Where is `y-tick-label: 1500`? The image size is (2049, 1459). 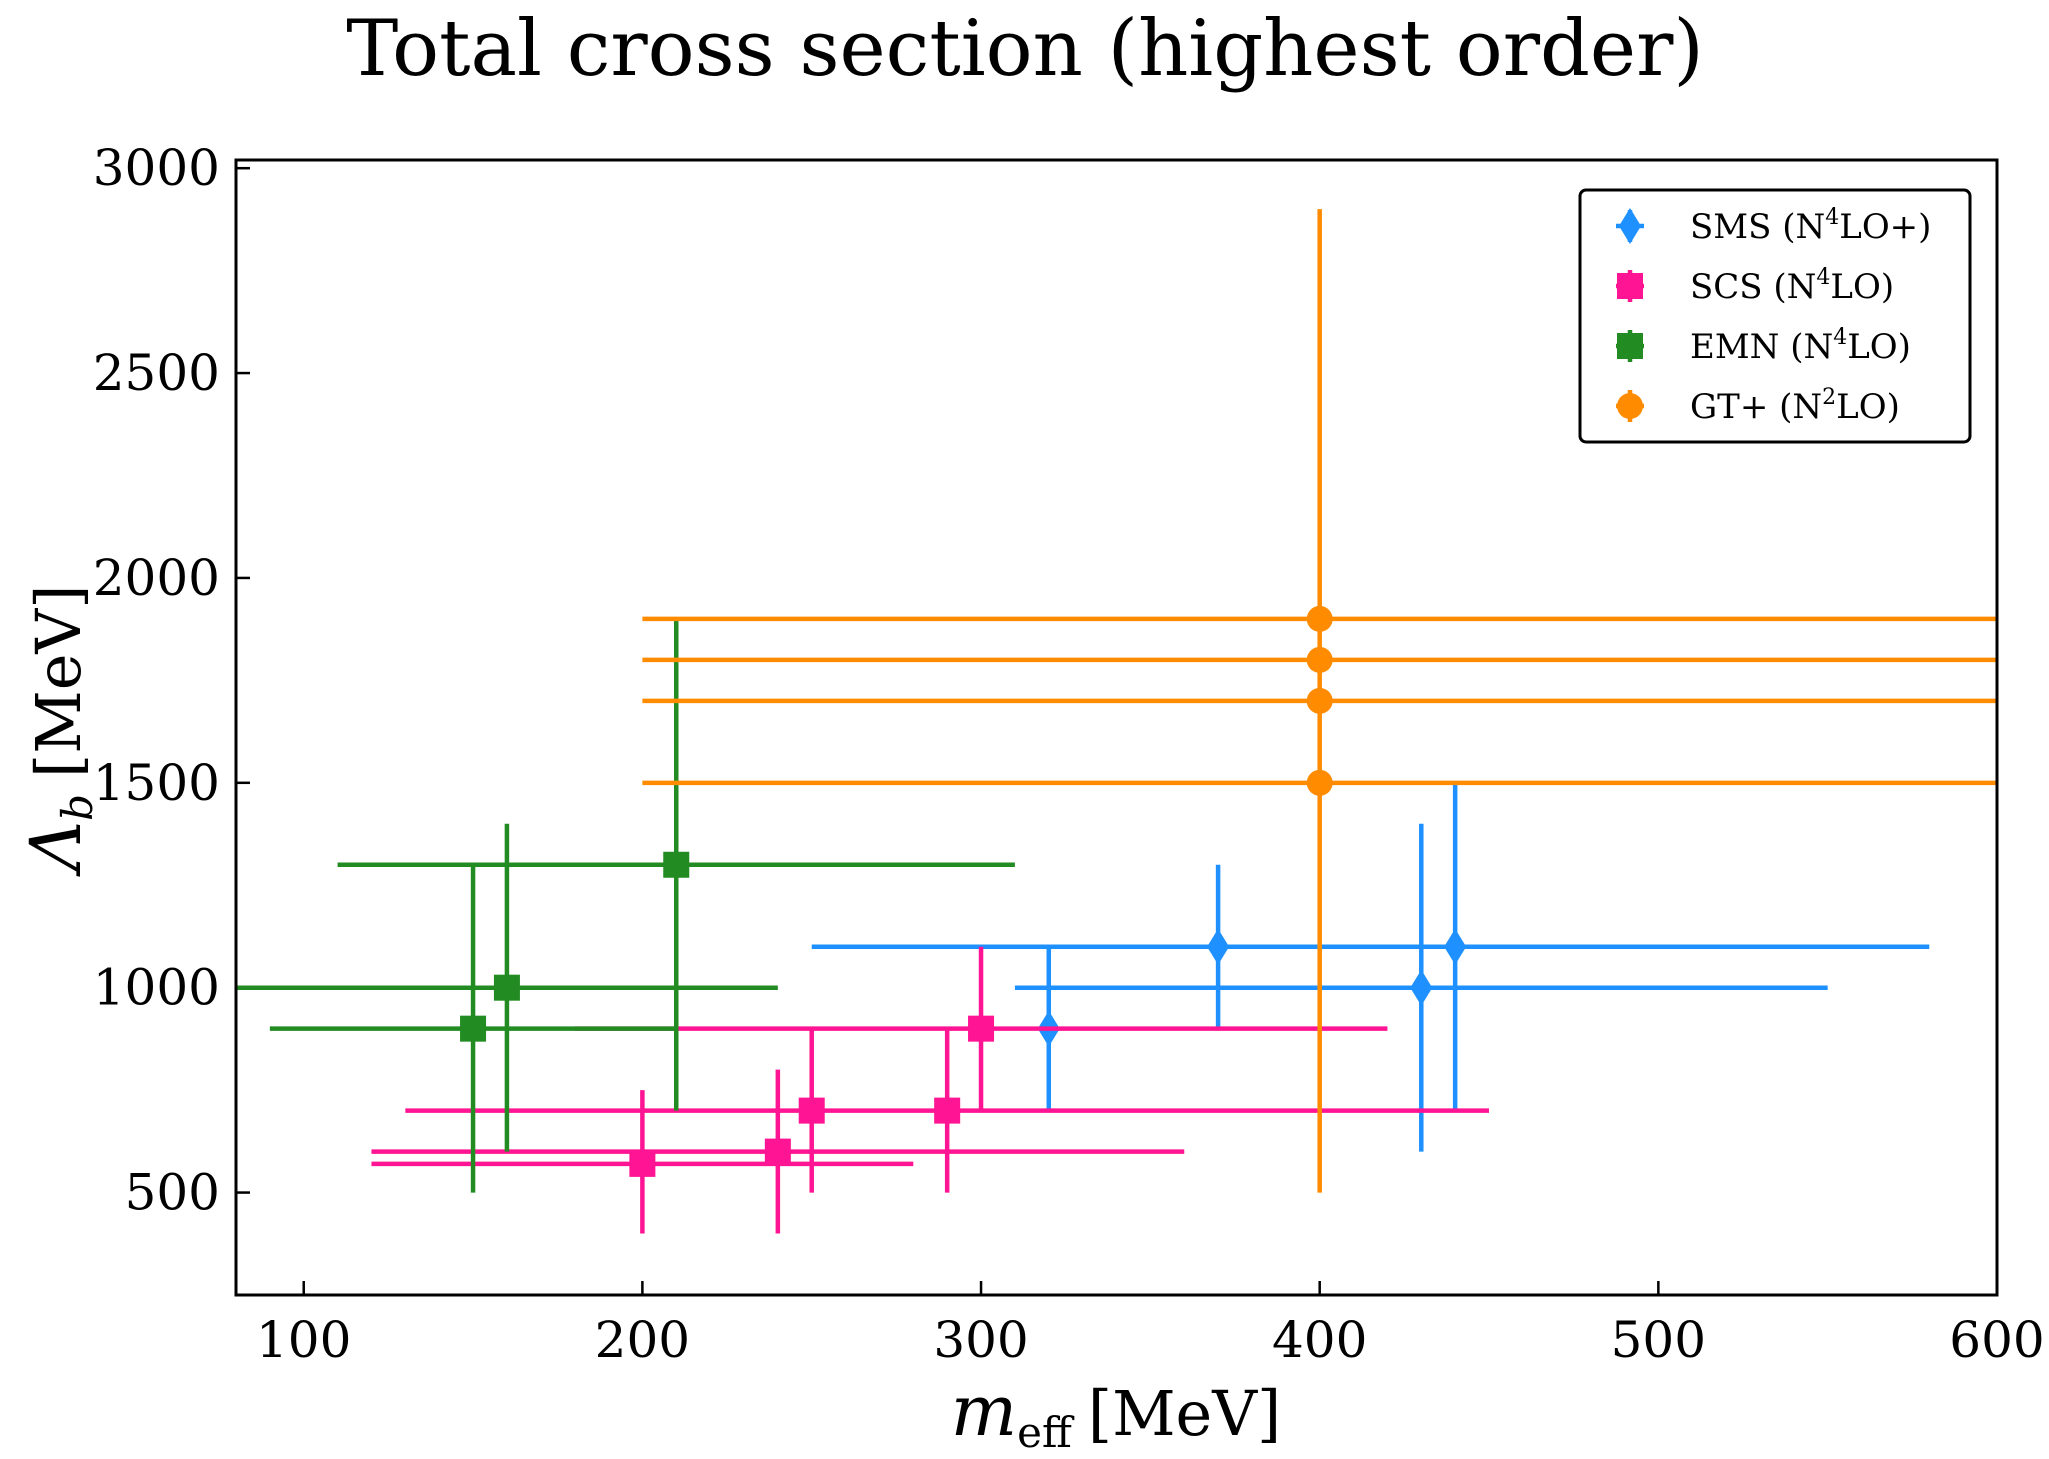
y-tick-label: 1500 is located at coordinates (156, 783).